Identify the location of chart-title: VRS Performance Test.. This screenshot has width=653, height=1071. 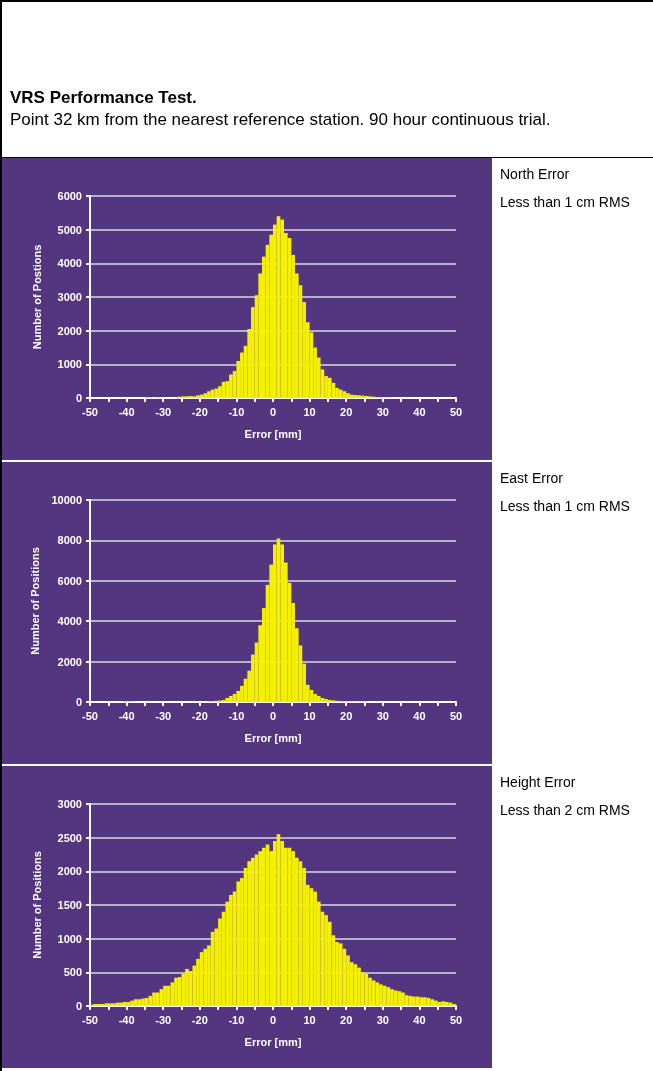
(104, 97).